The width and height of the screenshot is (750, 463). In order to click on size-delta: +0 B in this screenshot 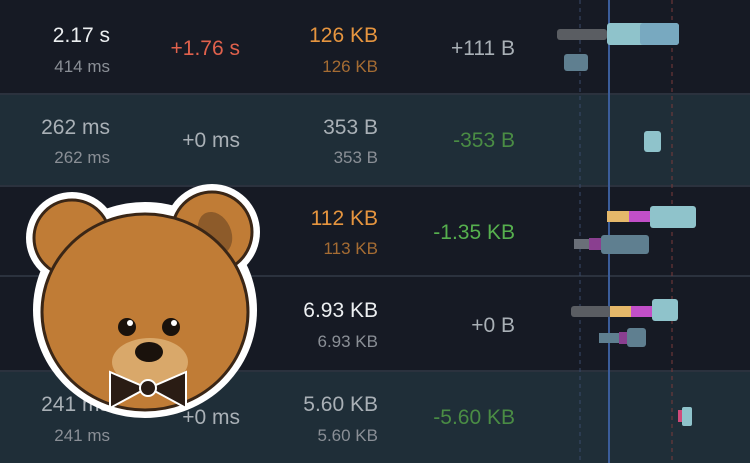, I will do `click(493, 325)`.